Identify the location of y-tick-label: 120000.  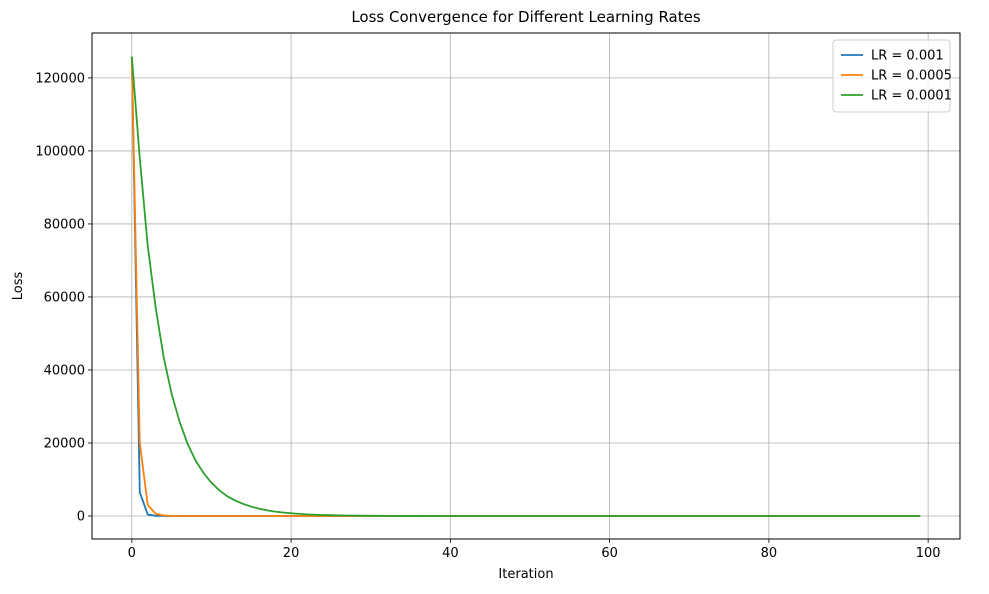
(60, 78).